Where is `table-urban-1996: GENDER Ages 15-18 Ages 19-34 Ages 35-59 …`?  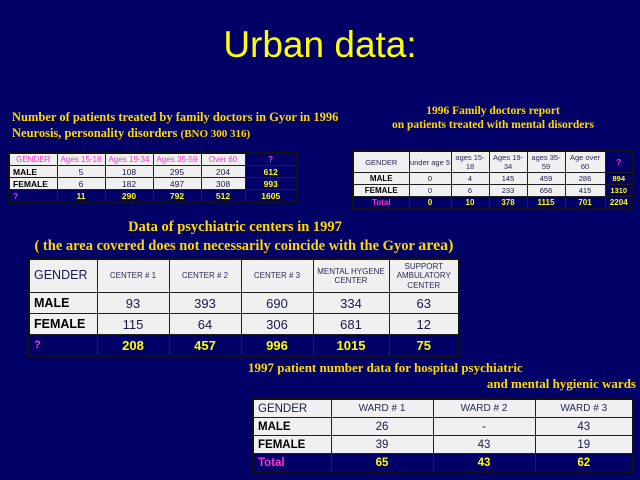
table-urban-1996: GENDER Ages 15-18 Ages 19-34 Ages 35-59 … is located at coordinates (153, 177).